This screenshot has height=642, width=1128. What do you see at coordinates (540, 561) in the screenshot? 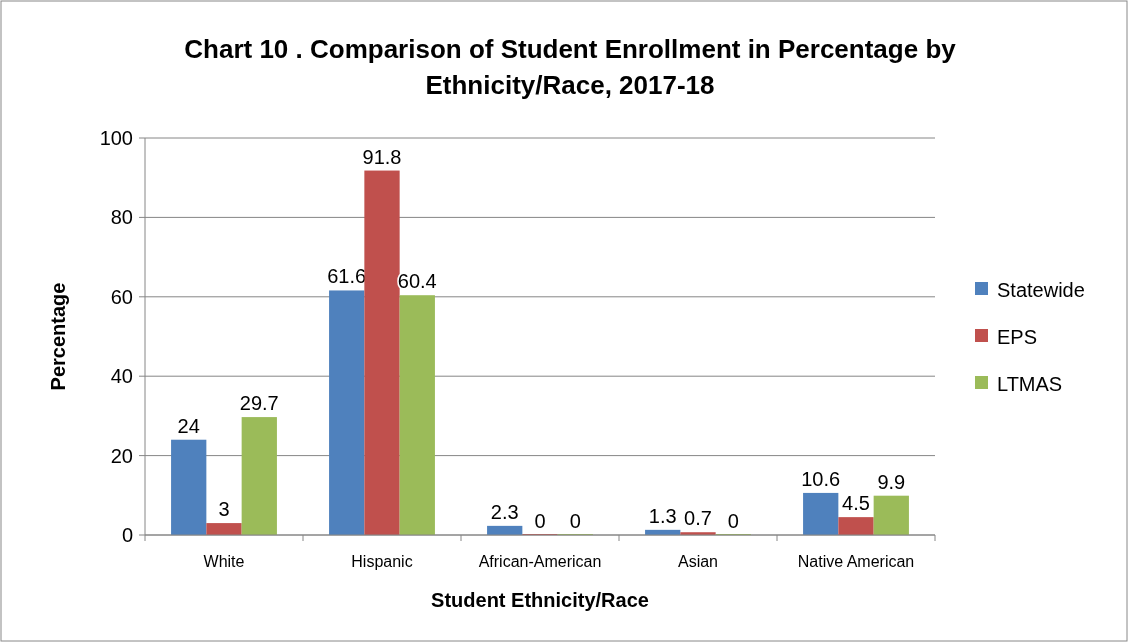
I see `x-tick-label: African-American` at bounding box center [540, 561].